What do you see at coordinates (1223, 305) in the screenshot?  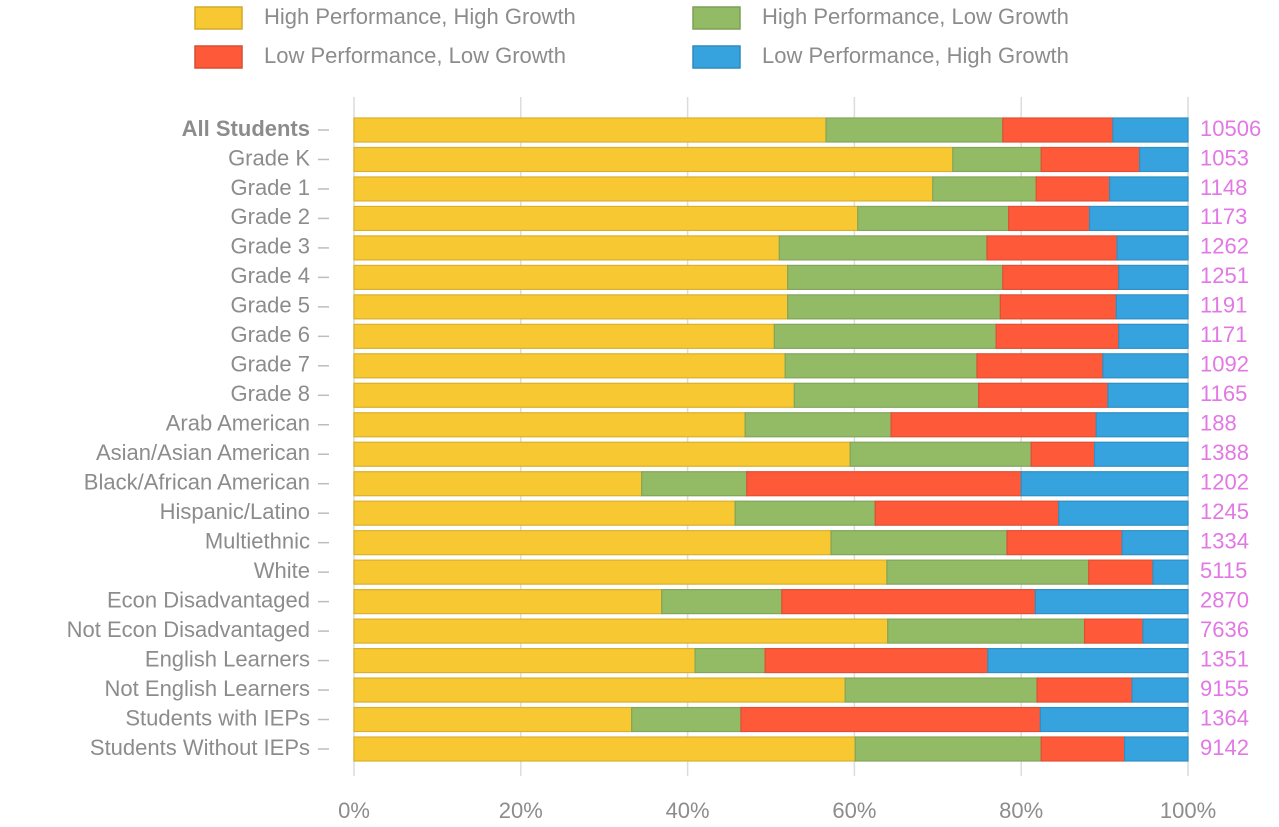 I see `total-label: 1191` at bounding box center [1223, 305].